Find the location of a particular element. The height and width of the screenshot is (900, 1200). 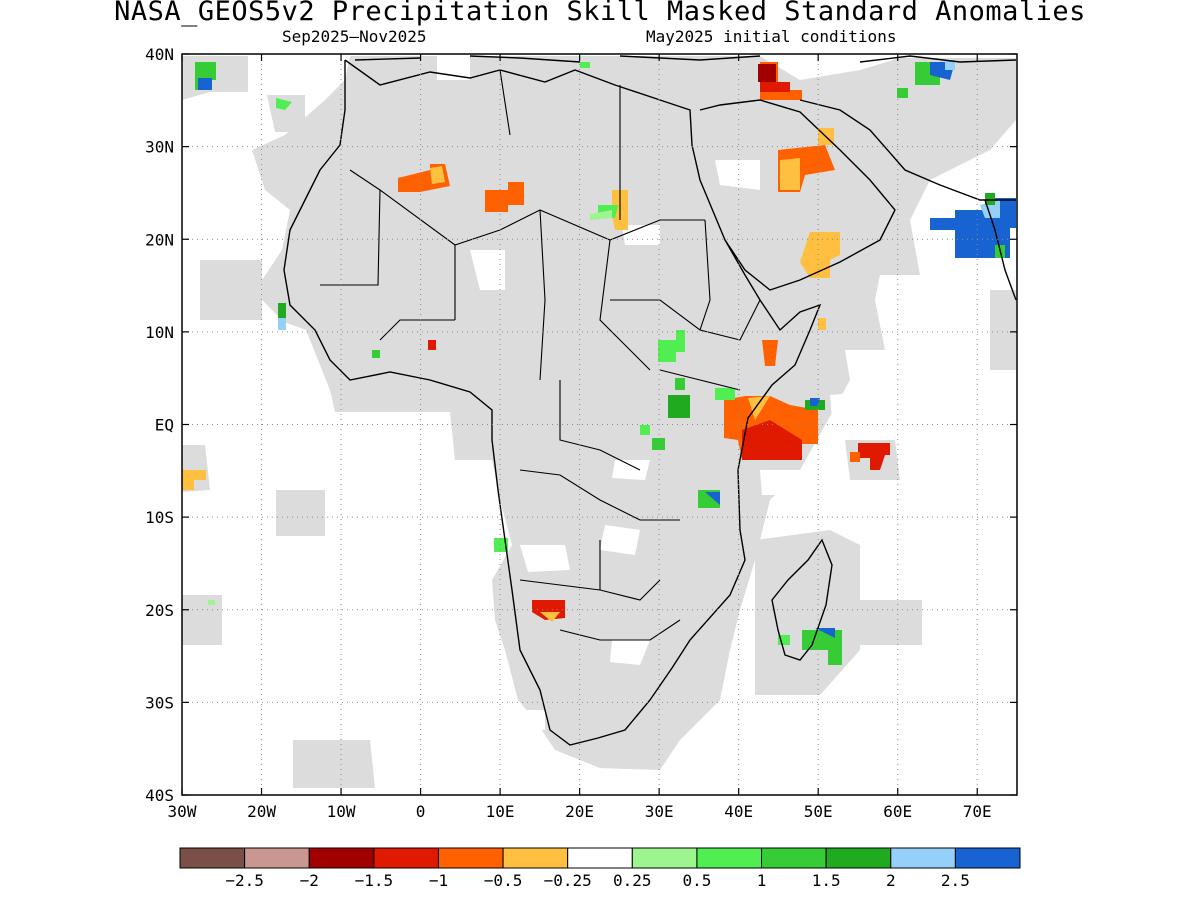

y-tick-label: 20N is located at coordinates (159, 239).